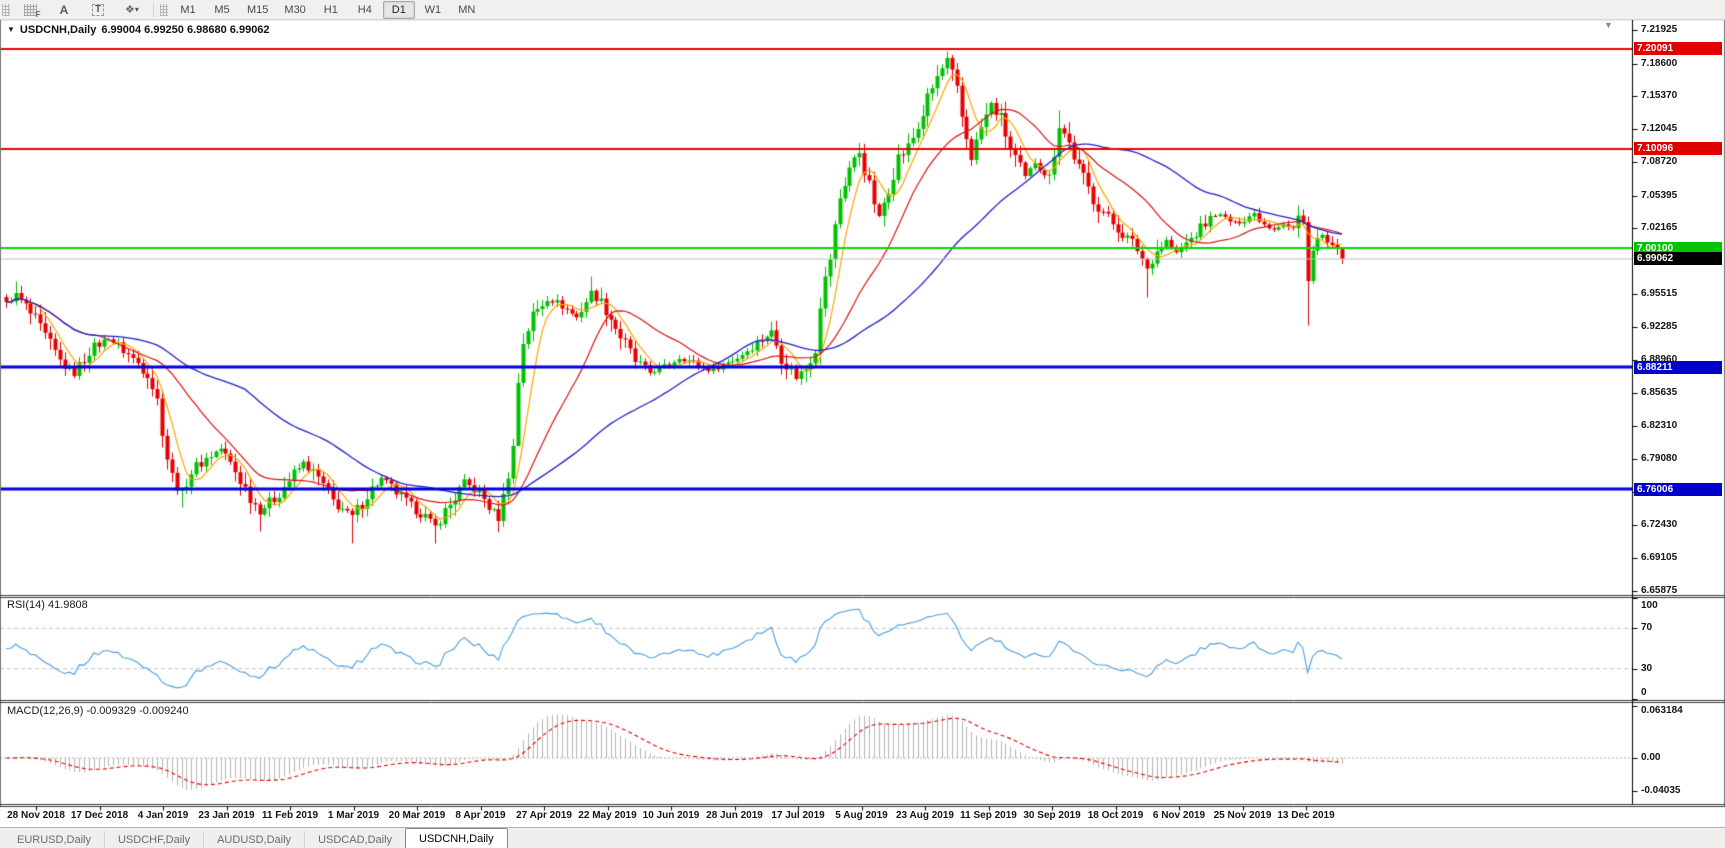  Describe the element at coordinates (47, 605) in the screenshot. I see `rsi-indicator-label: RSI(14) 41.9808` at that location.